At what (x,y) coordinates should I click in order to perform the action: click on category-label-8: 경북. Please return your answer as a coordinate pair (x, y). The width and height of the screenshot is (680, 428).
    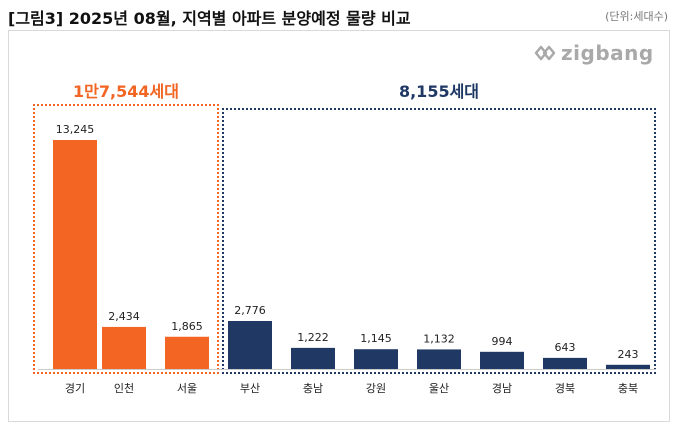
    Looking at the image, I should click on (565, 388).